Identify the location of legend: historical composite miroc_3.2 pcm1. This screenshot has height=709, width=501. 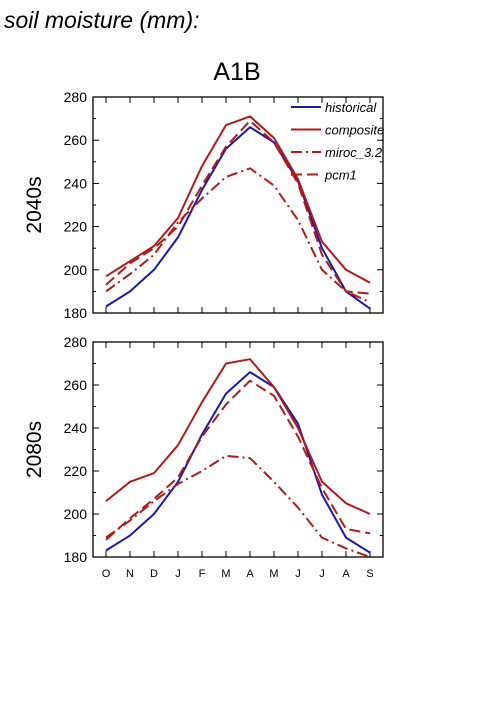
(337, 141).